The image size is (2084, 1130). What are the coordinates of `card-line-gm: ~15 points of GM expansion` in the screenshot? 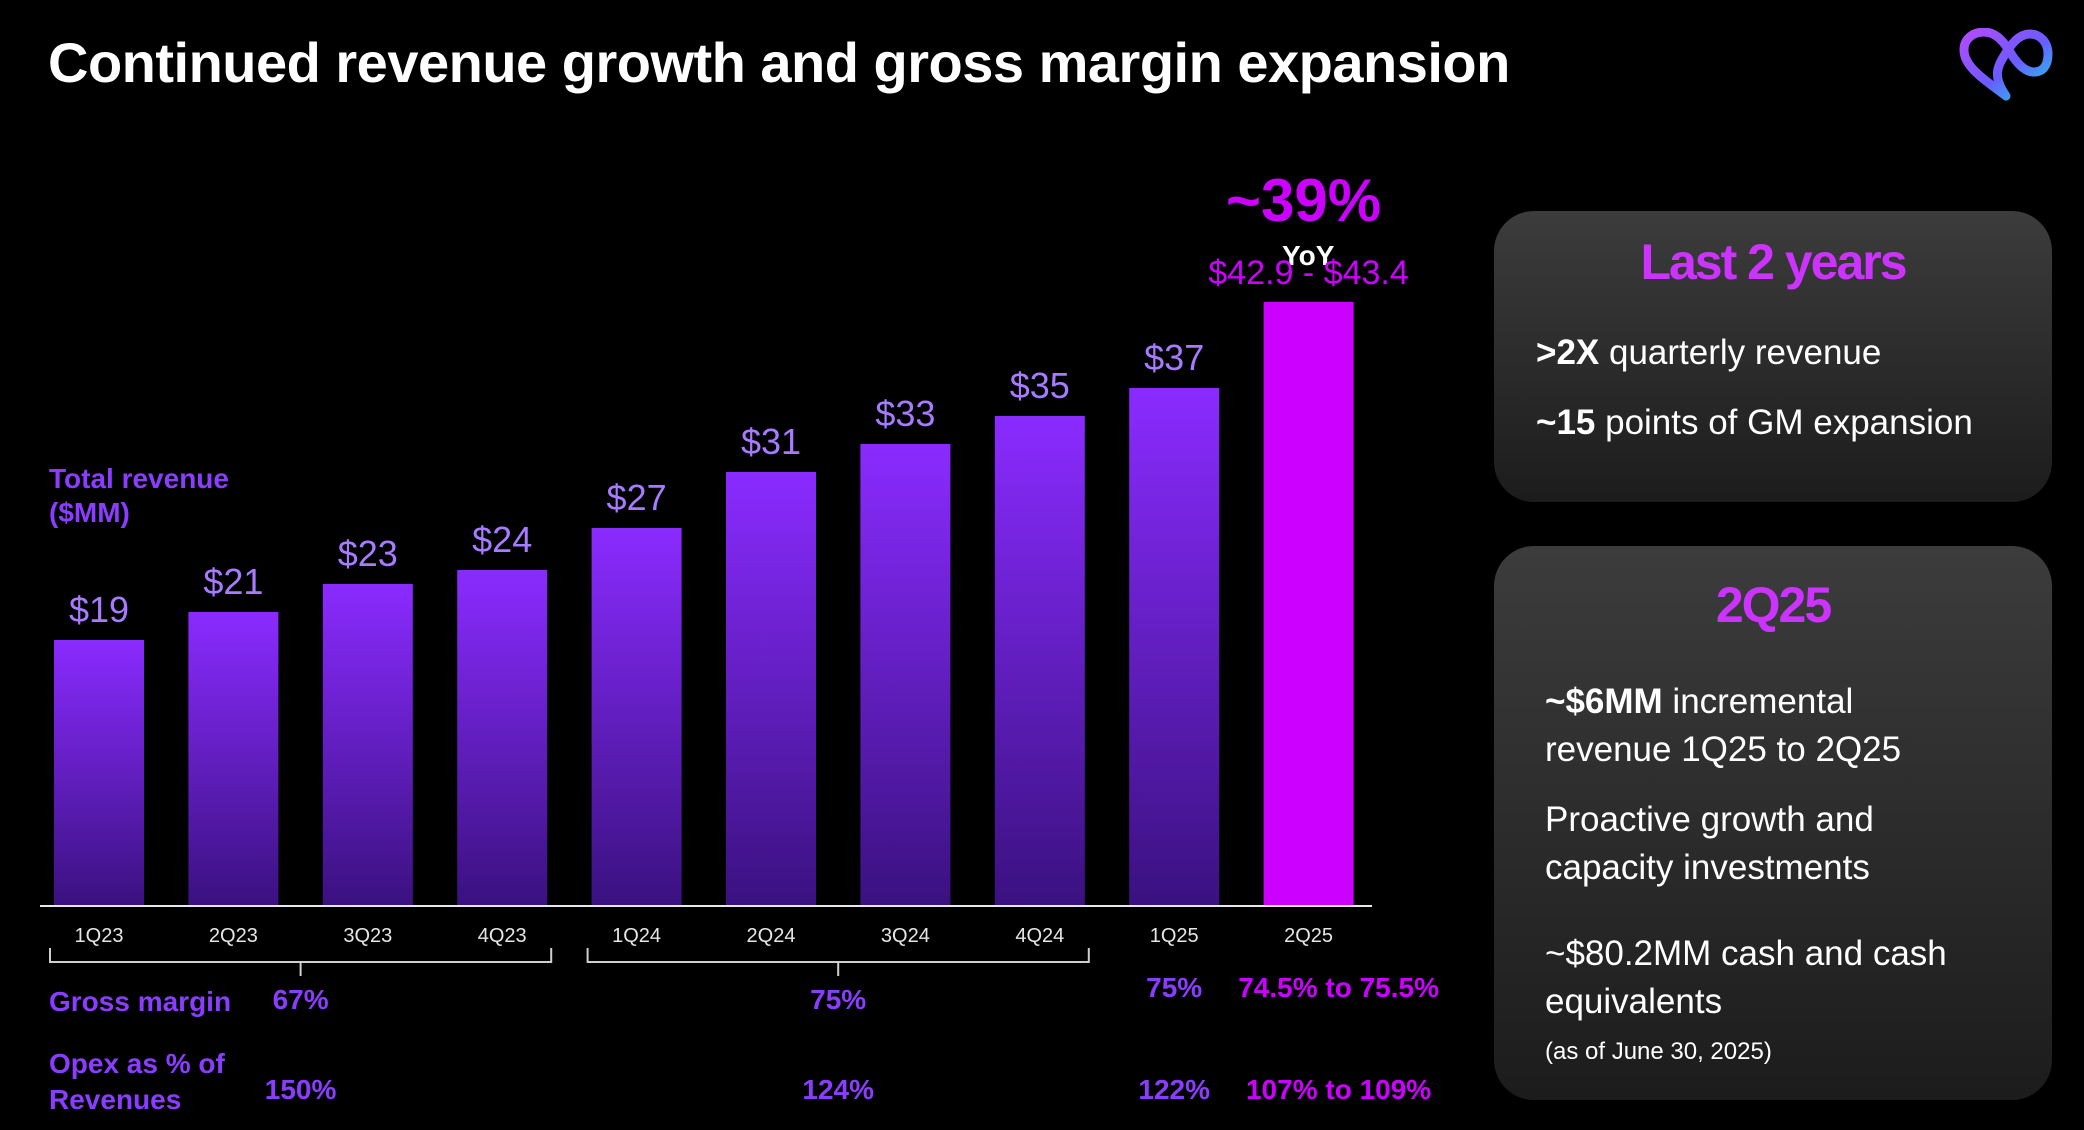 It's located at (1754, 423).